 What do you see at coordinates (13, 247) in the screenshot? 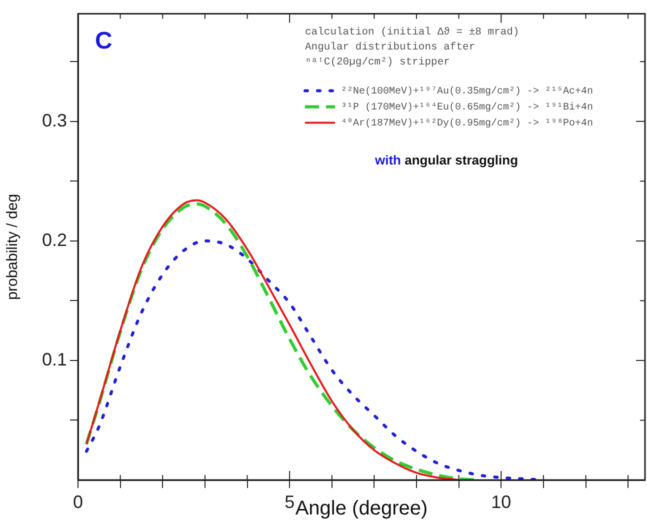
I see `y-axis-title: probability / deg` at bounding box center [13, 247].